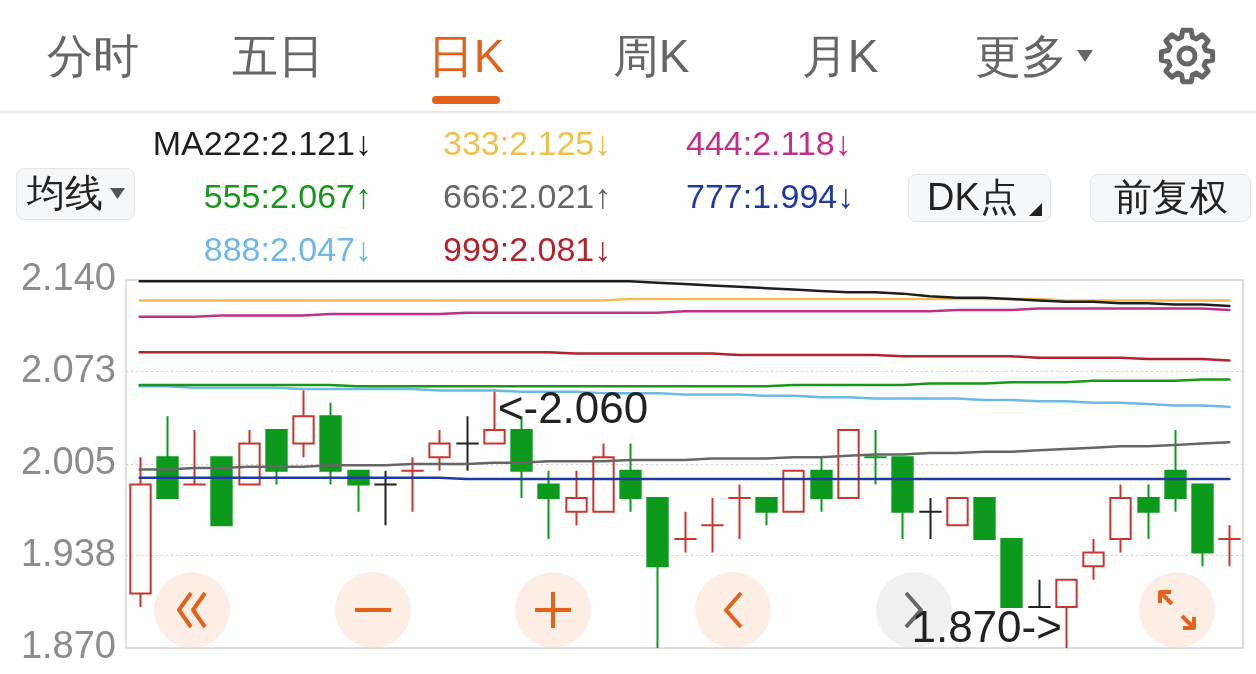 Image resolution: width=1256 pixels, height=674 pixels. I want to click on text: 五日, so click(278, 56).